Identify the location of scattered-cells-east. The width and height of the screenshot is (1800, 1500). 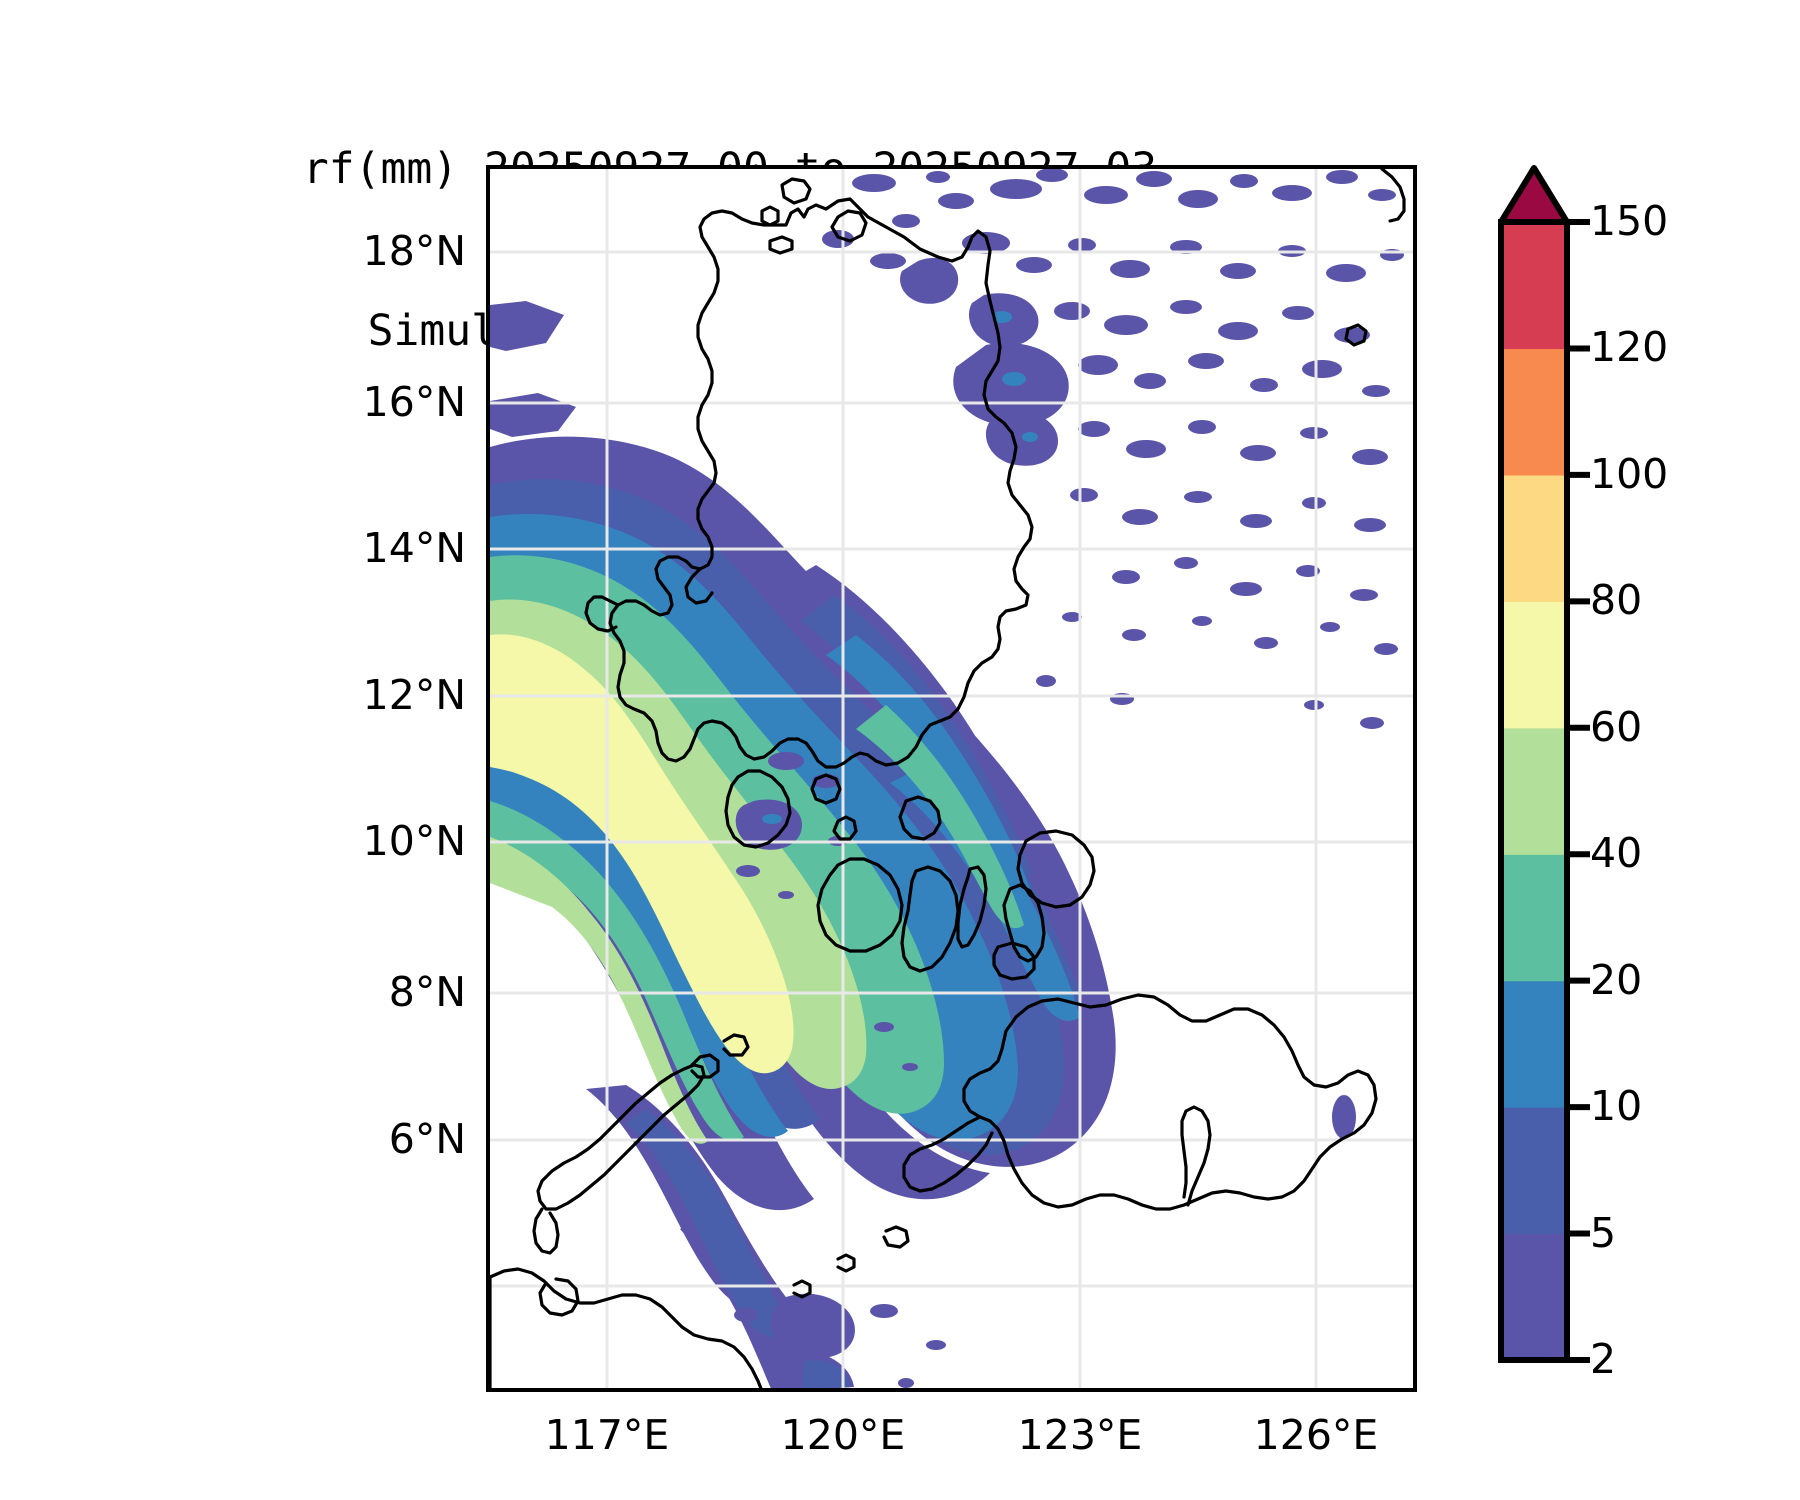
(1113, 449).